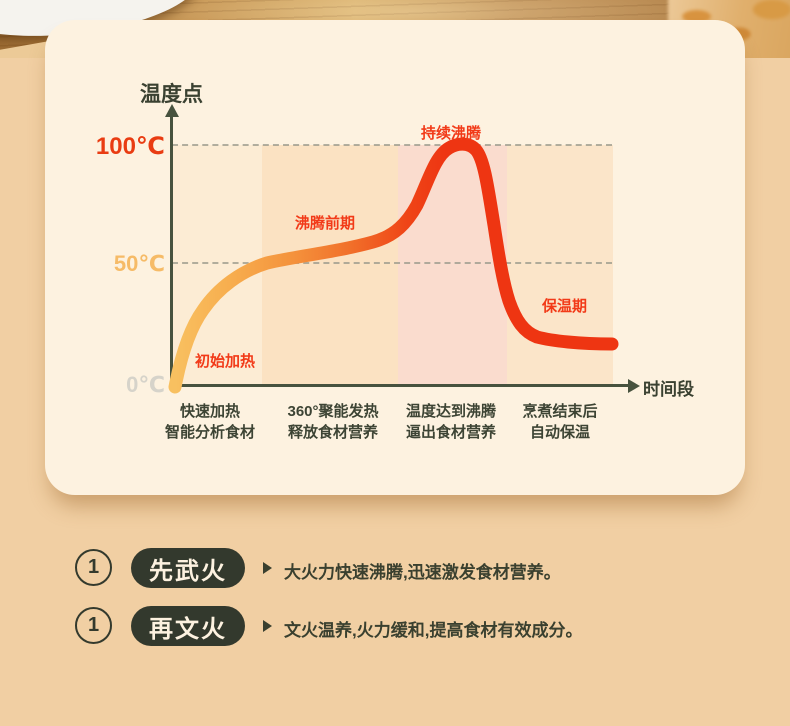 The width and height of the screenshot is (790, 726). I want to click on phase-label-2-line1: 360°聚能发热, so click(333, 411).